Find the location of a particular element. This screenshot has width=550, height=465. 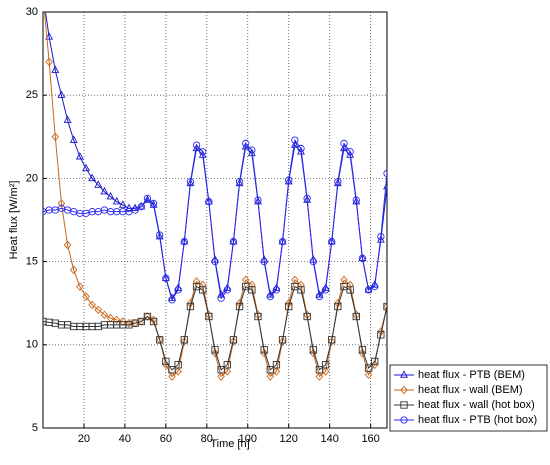

y-tick-label: 5 is located at coordinates (35, 428).